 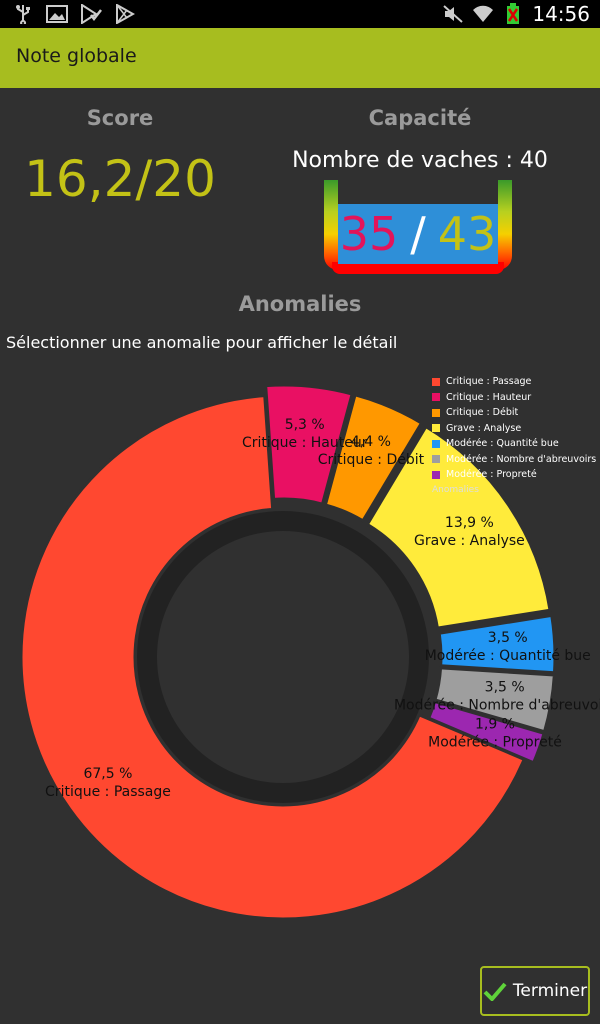 What do you see at coordinates (495, 991) in the screenshot?
I see `check-icon` at bounding box center [495, 991].